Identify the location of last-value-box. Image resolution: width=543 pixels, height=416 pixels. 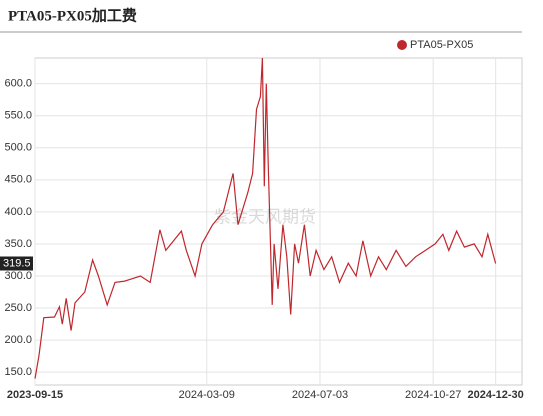
(16, 263).